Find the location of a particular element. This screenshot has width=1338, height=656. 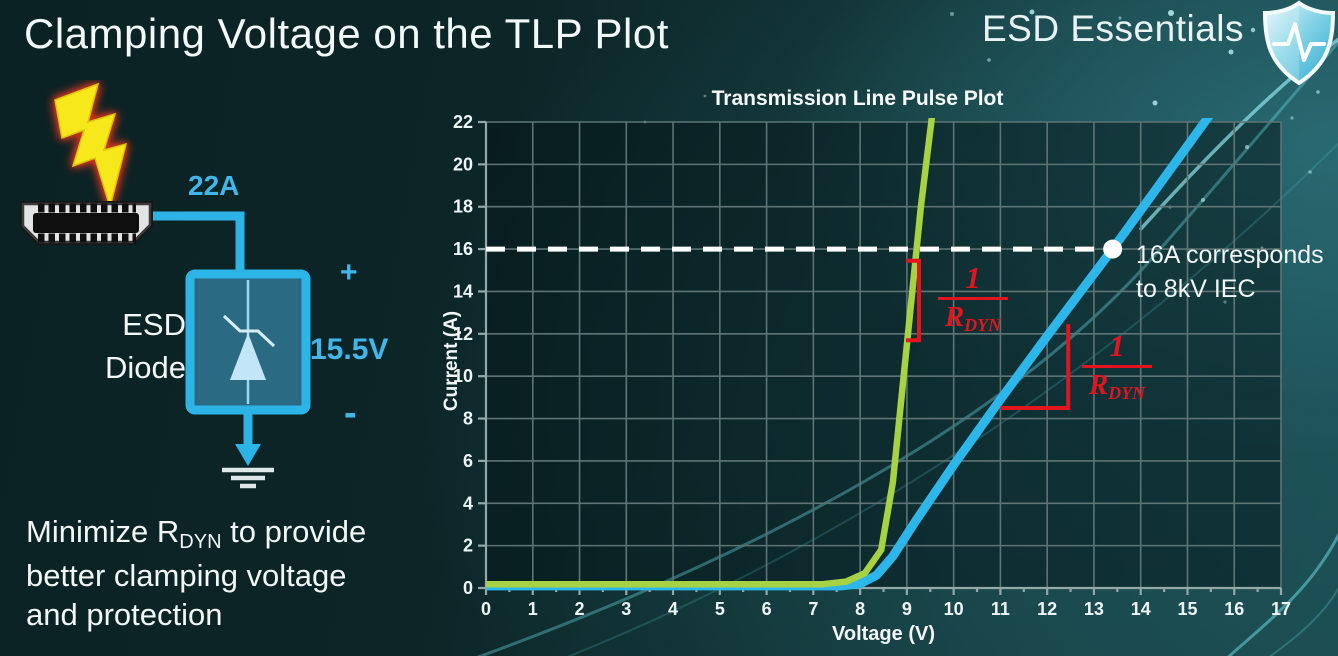

svg-text: 7 is located at coordinates (813, 609).